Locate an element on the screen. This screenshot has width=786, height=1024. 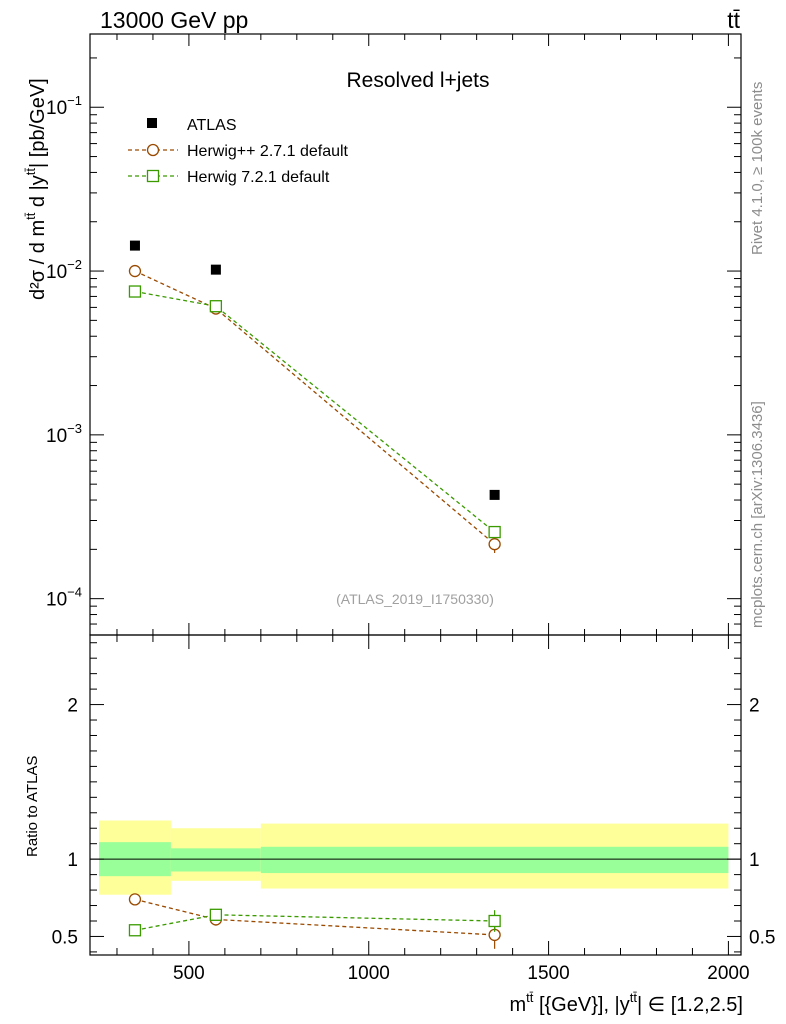
ratio-series is located at coordinates (314, 921).